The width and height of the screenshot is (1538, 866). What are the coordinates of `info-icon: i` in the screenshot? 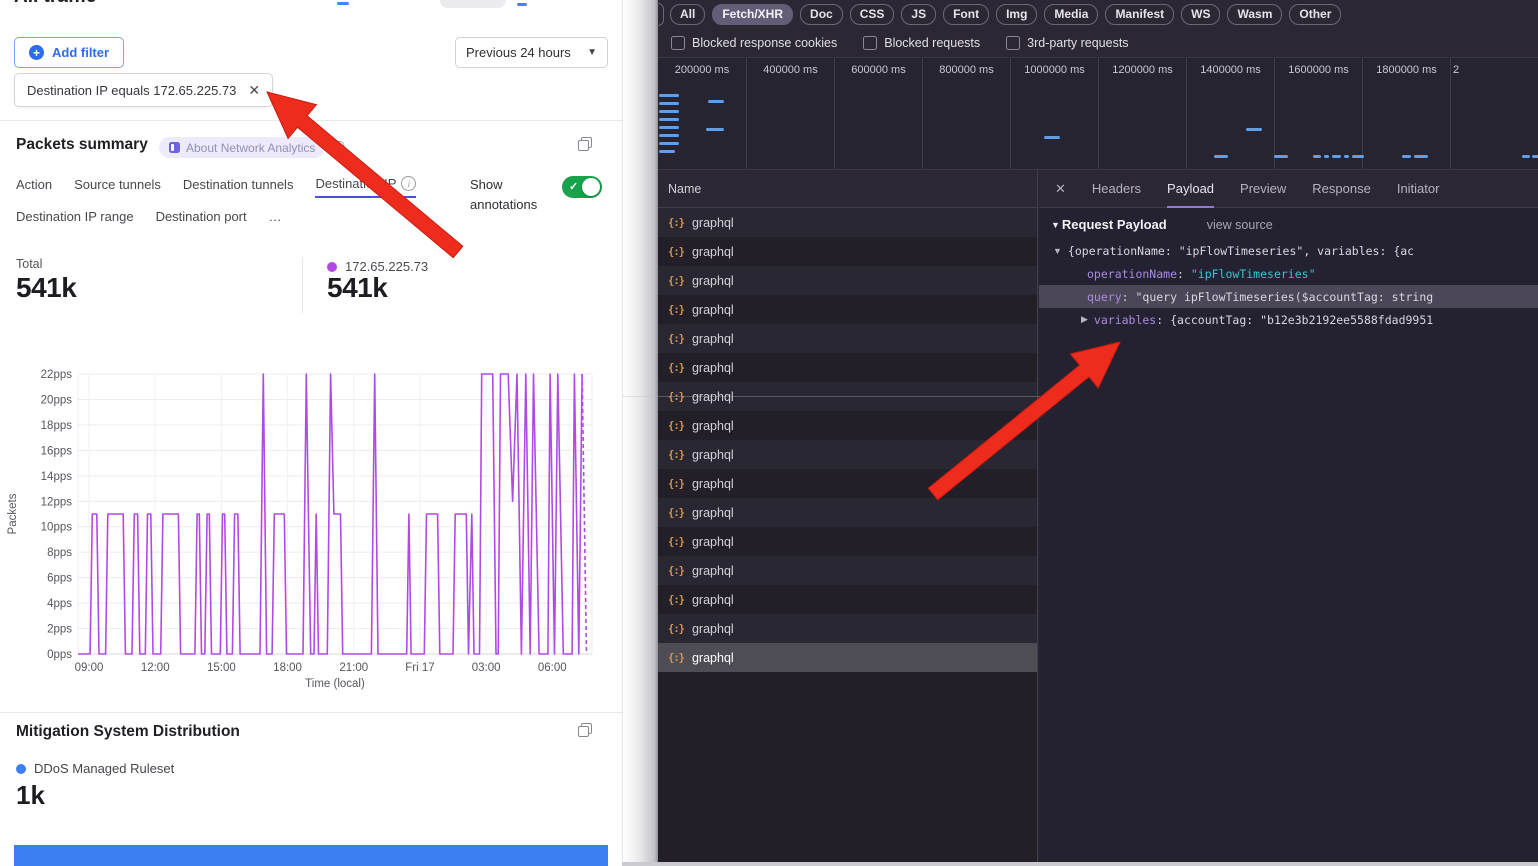 It's located at (409, 183).